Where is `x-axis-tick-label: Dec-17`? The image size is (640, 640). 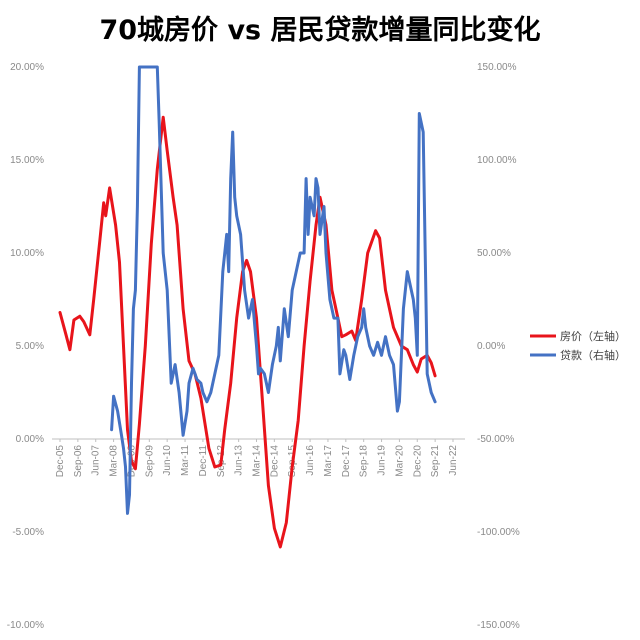 x-axis-tick-label: Dec-17 is located at coordinates (346, 461).